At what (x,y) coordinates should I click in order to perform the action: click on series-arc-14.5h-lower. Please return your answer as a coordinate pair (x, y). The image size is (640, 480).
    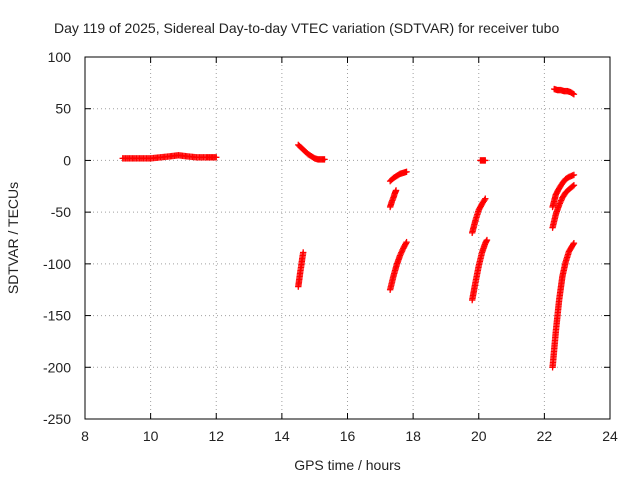
    Looking at the image, I should click on (301, 269).